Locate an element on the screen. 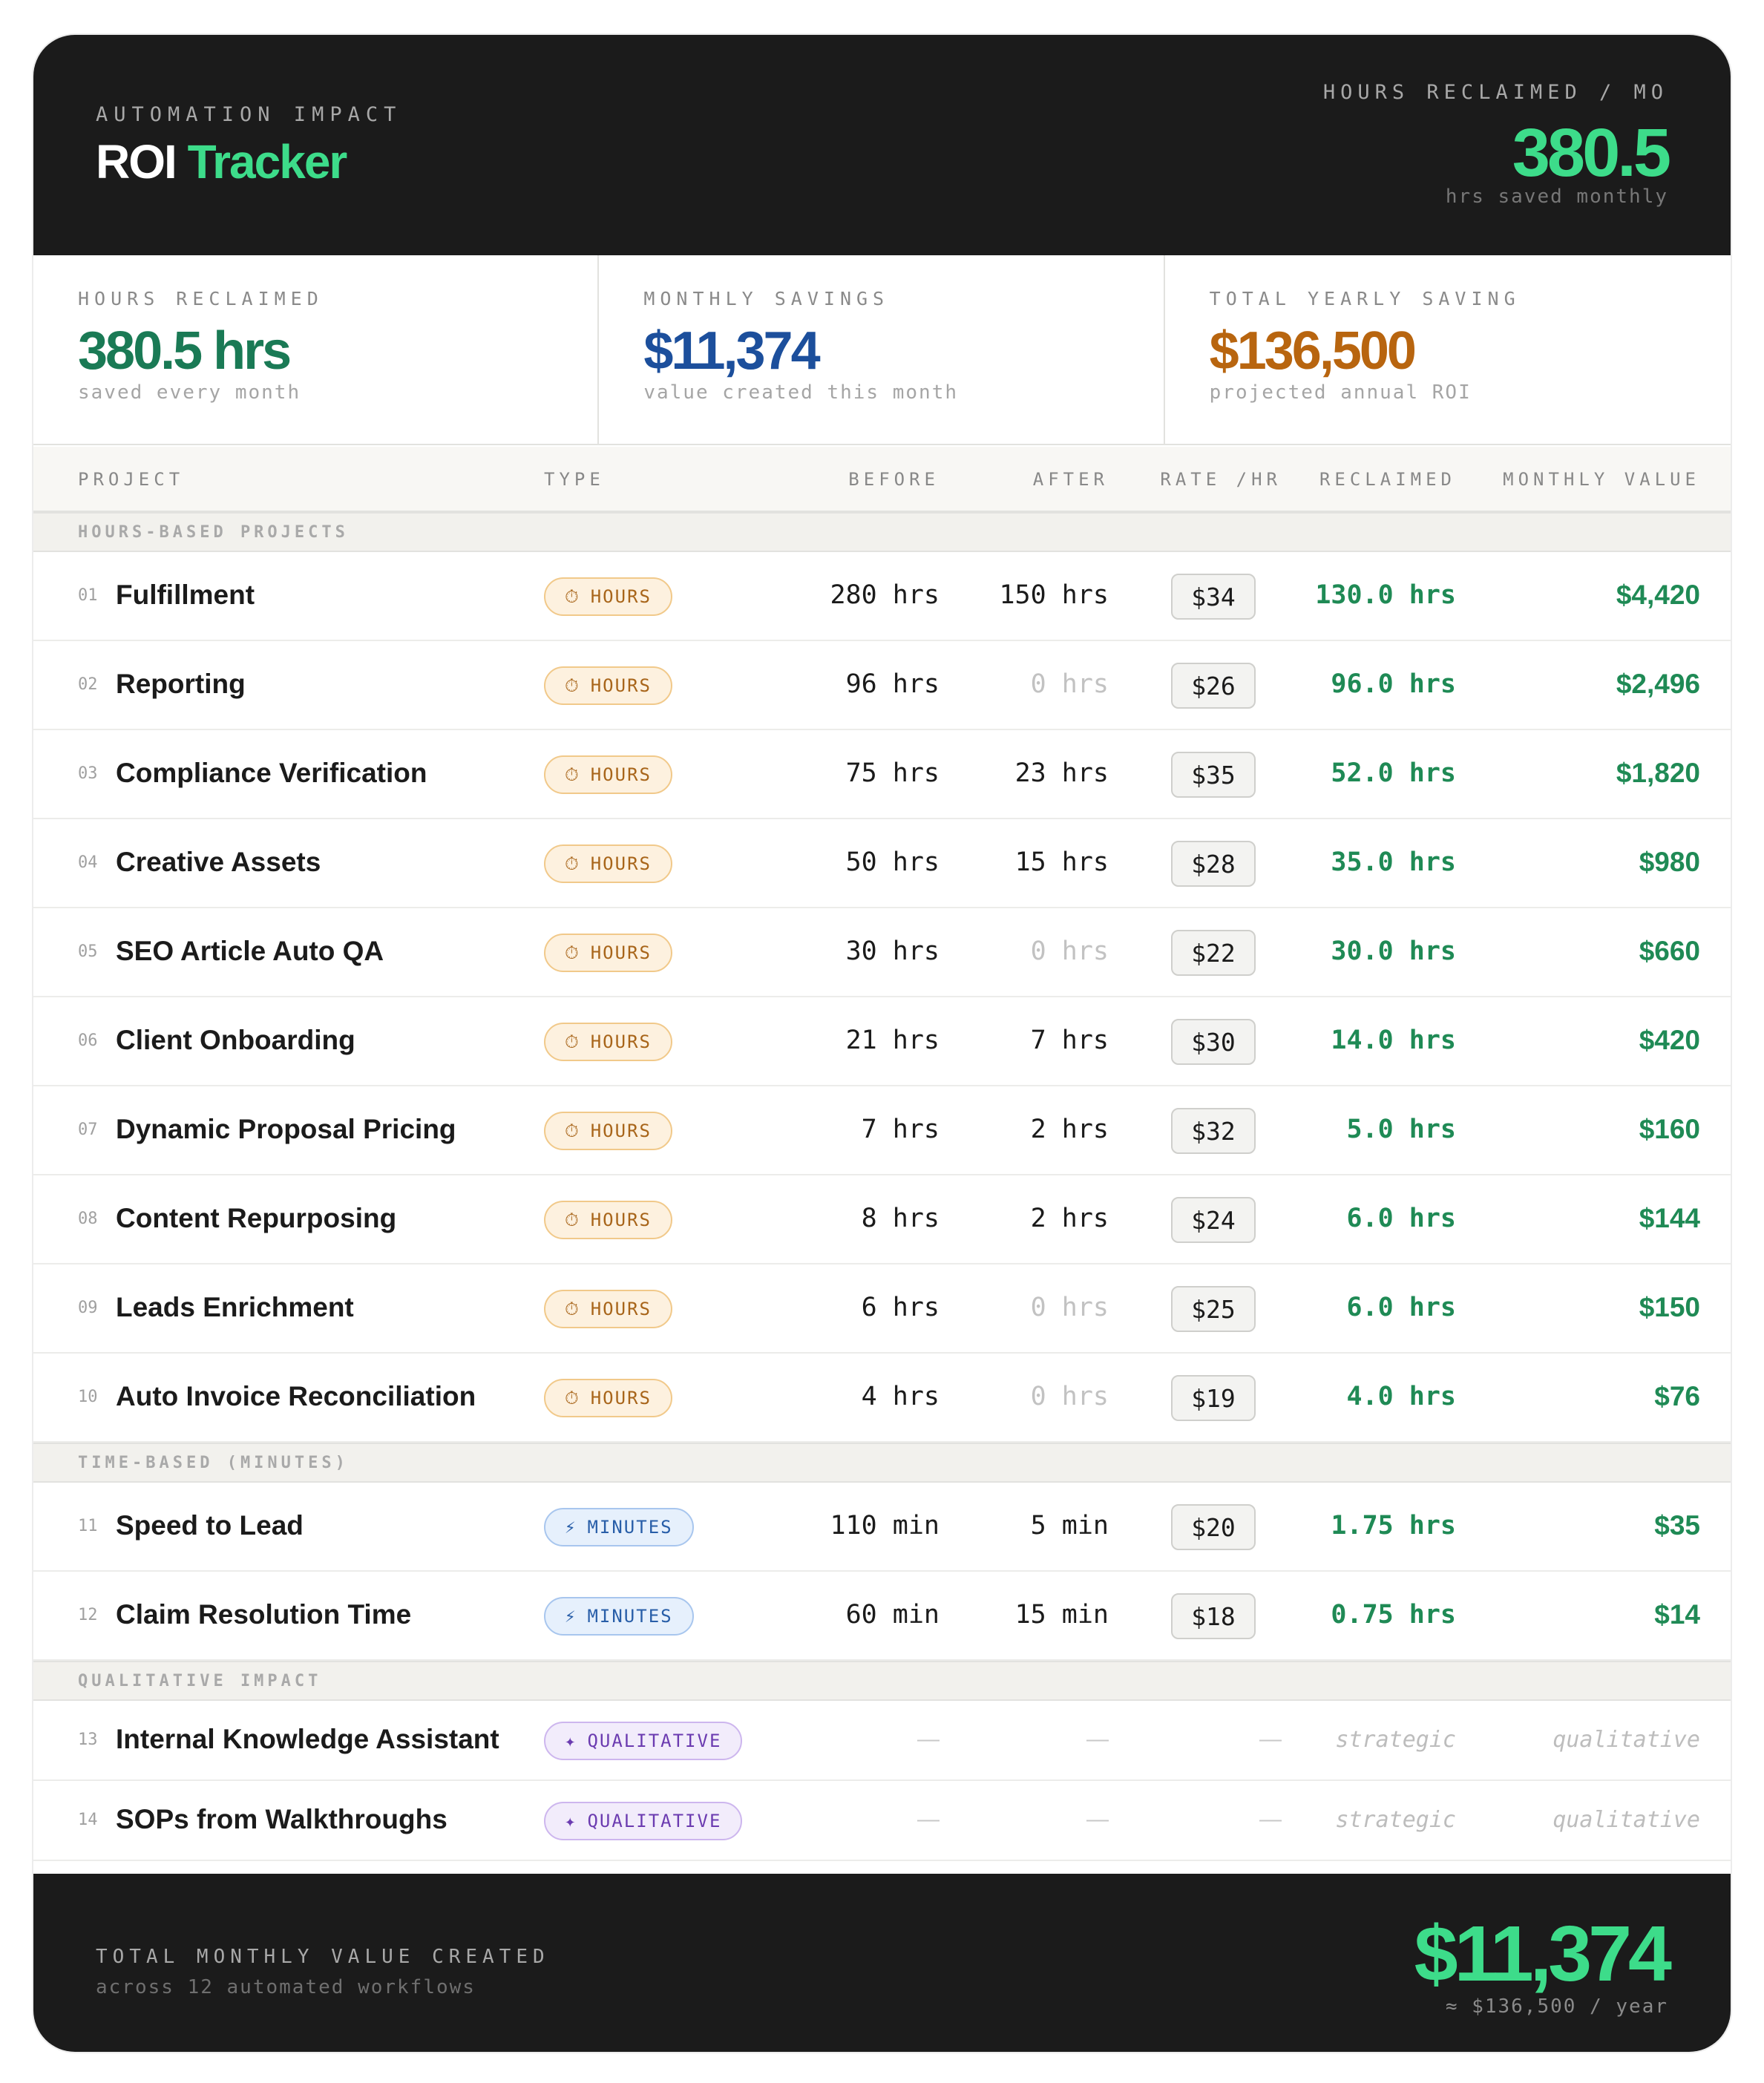 The width and height of the screenshot is (1764, 2083). reclaimed-value: 1.75 hrs is located at coordinates (1394, 1526).